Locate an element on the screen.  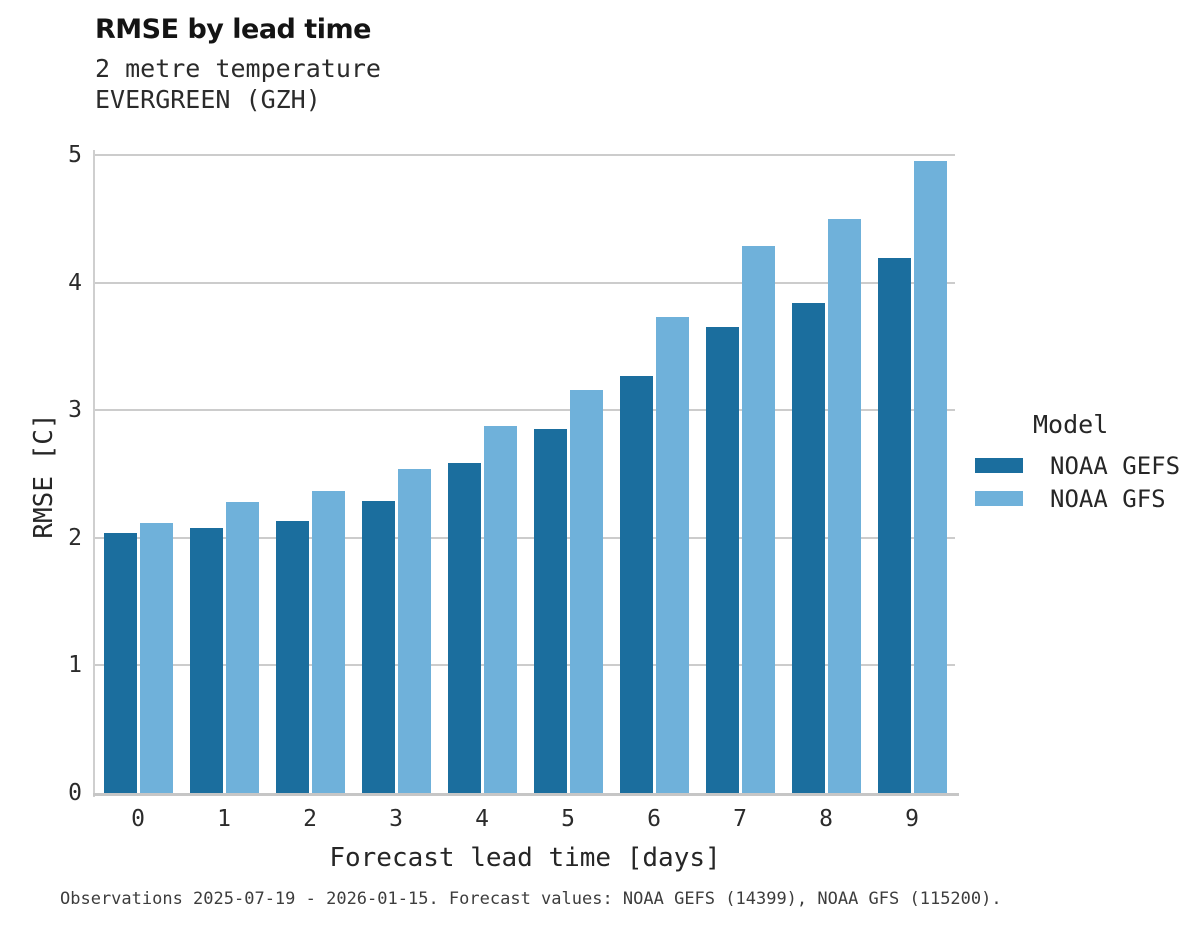
legend: Model NOAA GEFS NOAA GFS is located at coordinates (1082, 462).